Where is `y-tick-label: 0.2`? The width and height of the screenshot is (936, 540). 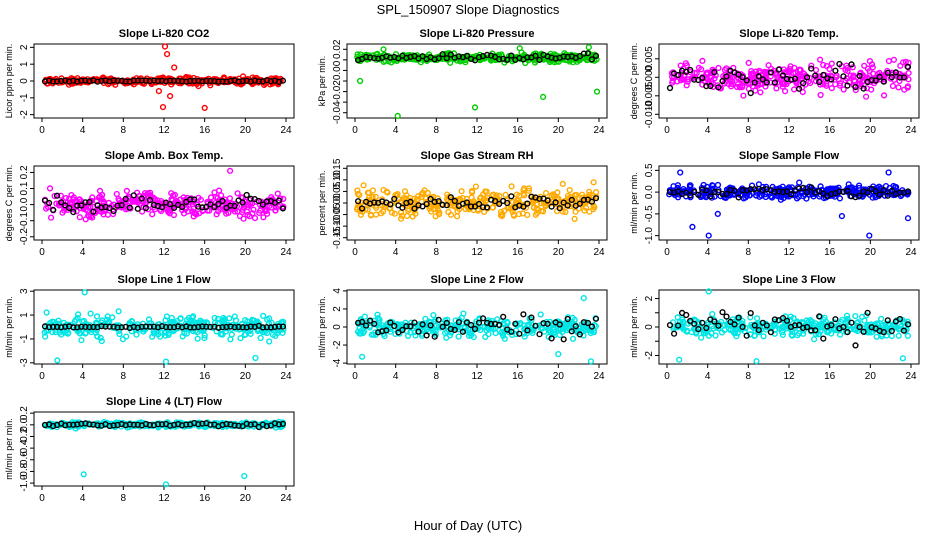 y-tick-label: 0.2 is located at coordinates (24, 172).